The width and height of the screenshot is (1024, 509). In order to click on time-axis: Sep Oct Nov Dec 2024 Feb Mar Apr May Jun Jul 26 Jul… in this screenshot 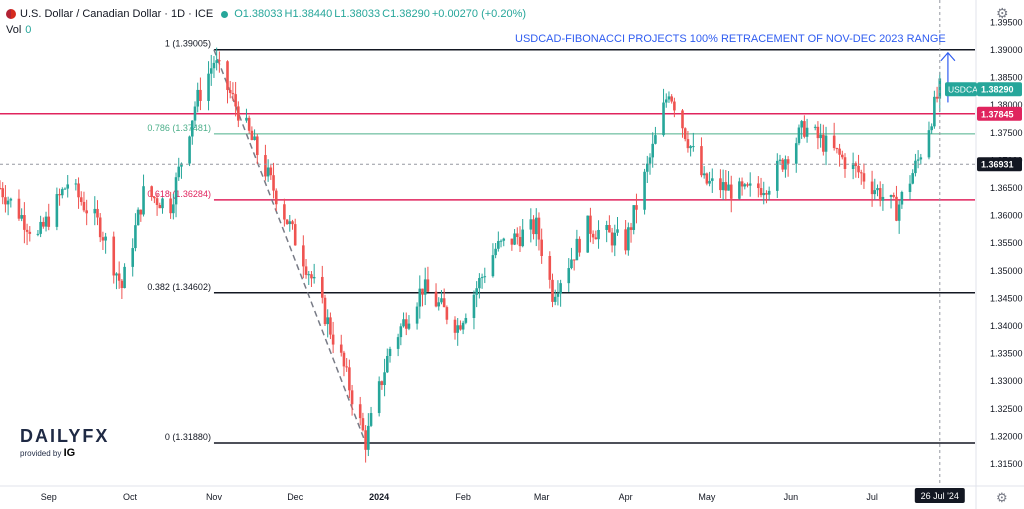, I will do `click(503, 495)`.